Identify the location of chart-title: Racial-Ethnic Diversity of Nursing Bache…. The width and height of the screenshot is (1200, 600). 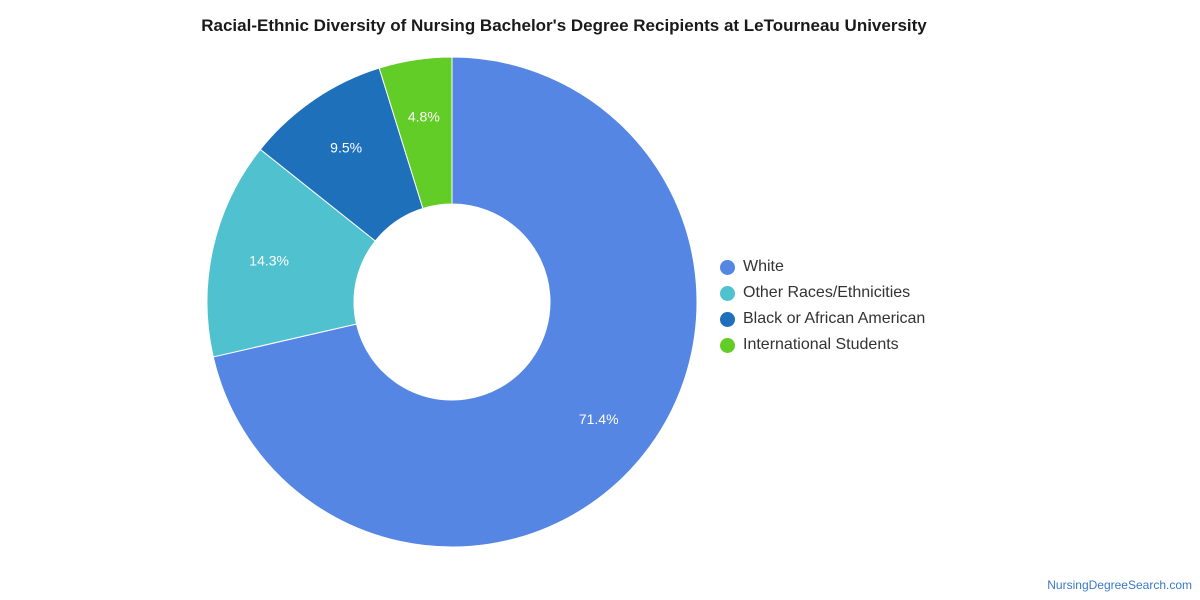
(564, 25).